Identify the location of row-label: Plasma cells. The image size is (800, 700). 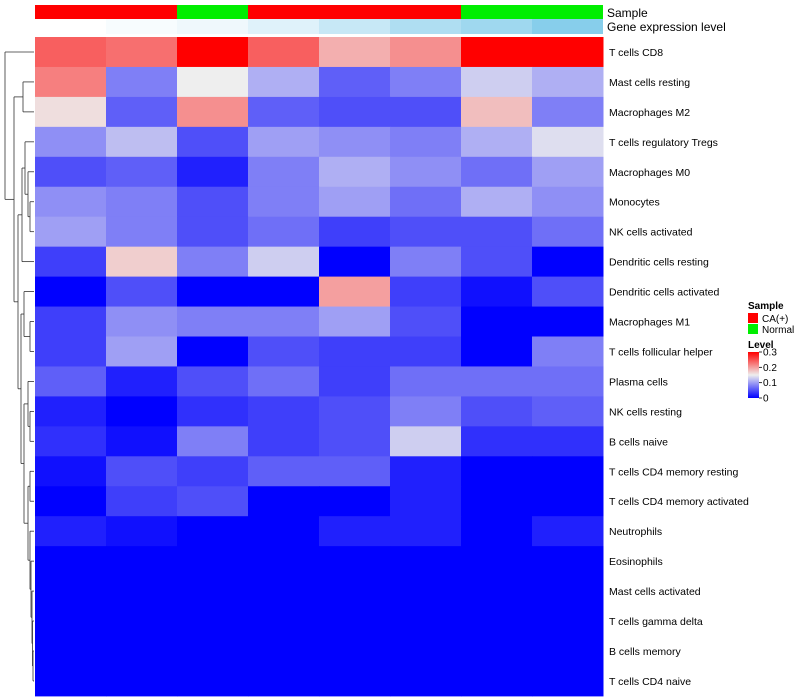
(638, 382).